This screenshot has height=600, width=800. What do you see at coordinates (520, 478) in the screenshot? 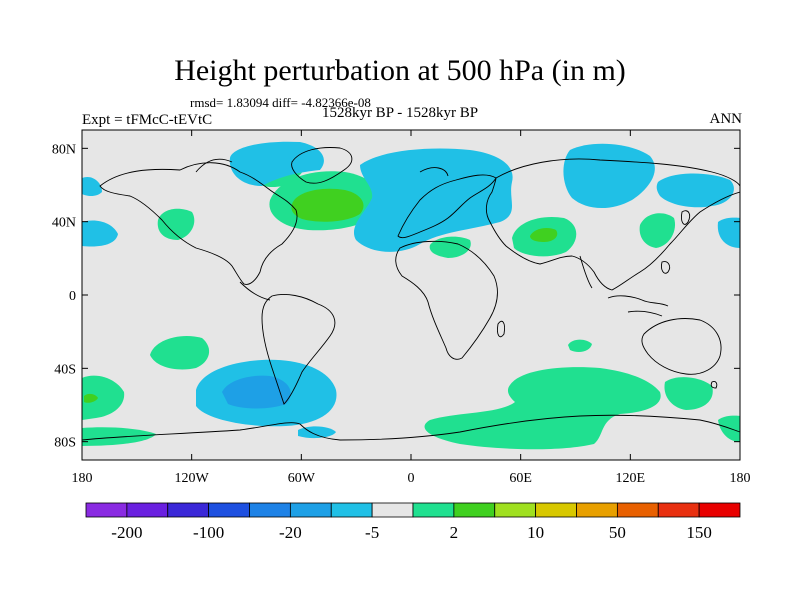
I see `lon-tick-label: 60E` at bounding box center [520, 478].